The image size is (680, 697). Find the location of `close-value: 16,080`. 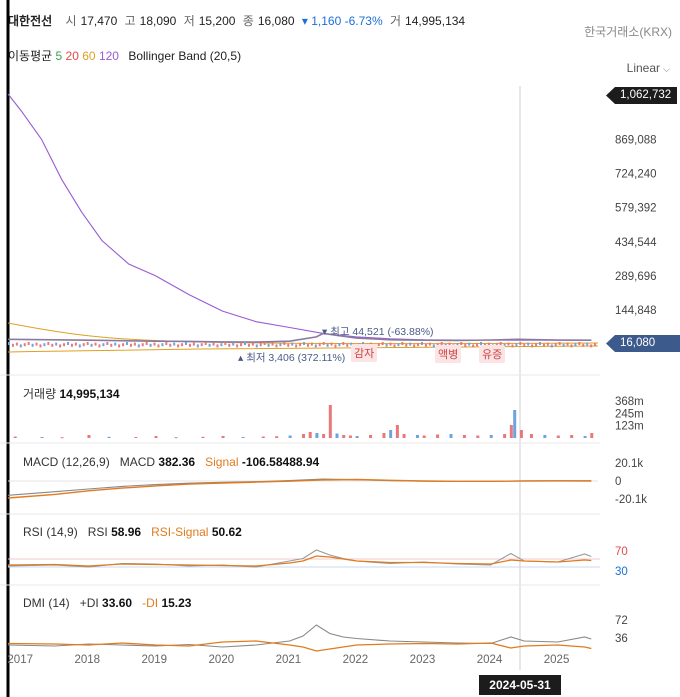

close-value: 16,080 is located at coordinates (276, 21).